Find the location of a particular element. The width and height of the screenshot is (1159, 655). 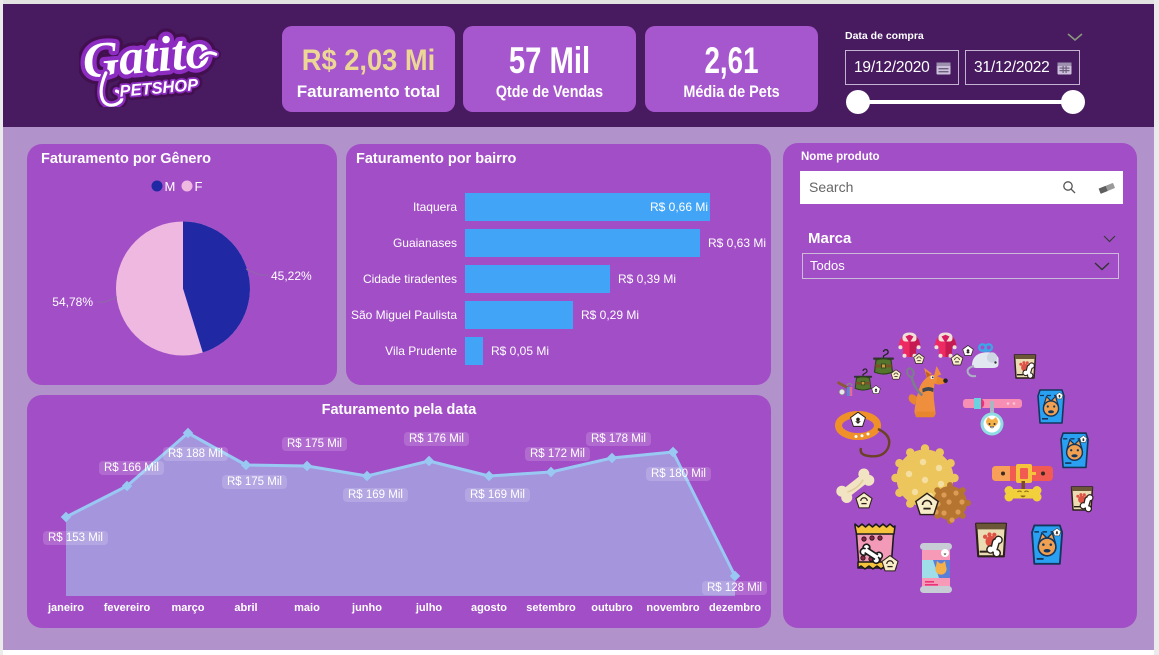

svg-text: F is located at coordinates (199, 186).